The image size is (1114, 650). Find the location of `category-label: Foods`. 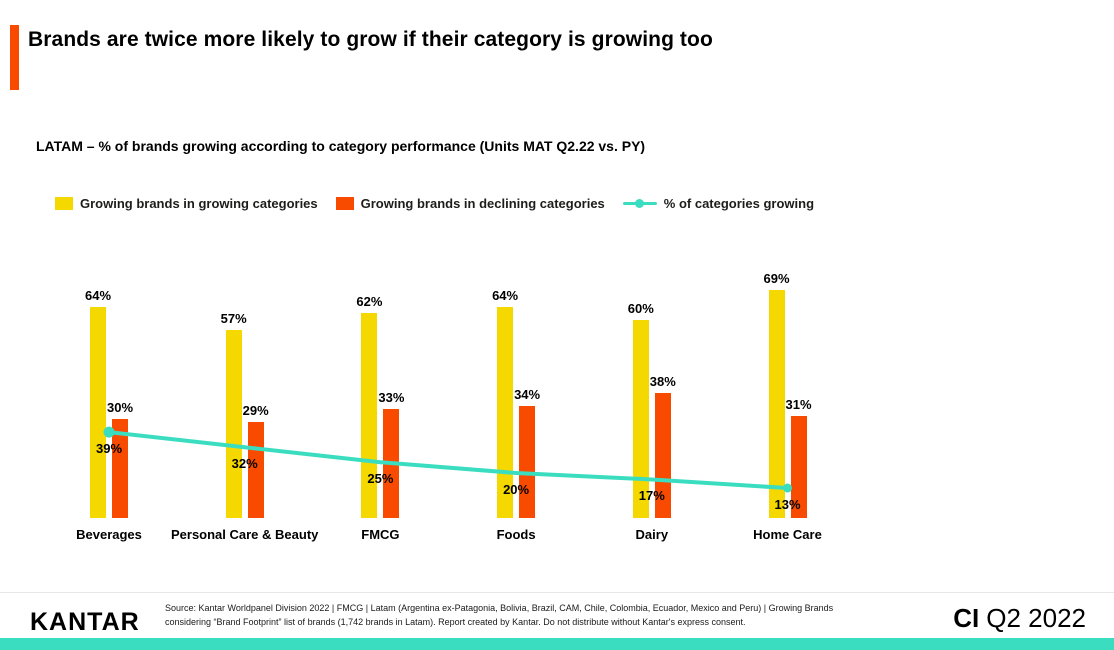

category-label: Foods is located at coordinates (516, 534).